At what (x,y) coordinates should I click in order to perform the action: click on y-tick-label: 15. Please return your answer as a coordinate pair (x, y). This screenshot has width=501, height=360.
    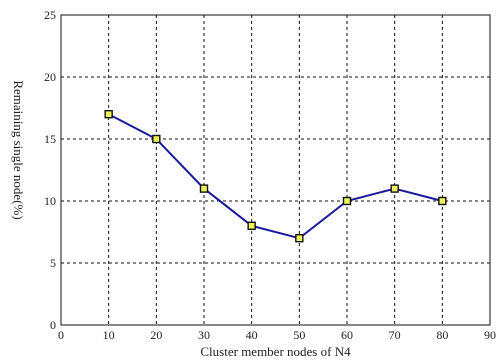
    Looking at the image, I should click on (50, 139).